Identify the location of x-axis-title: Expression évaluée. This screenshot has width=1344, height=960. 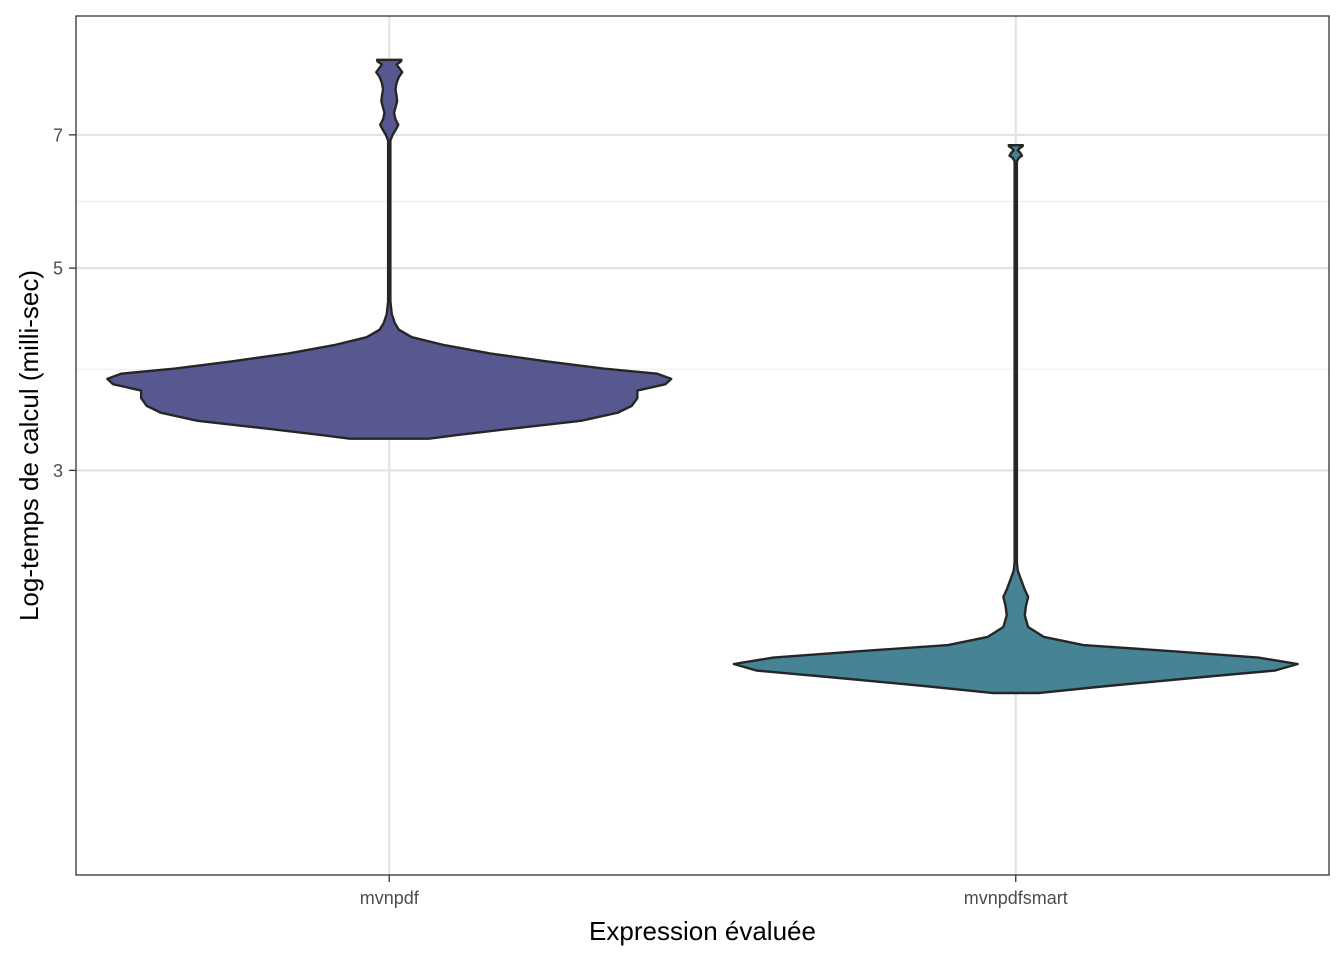
(702, 931).